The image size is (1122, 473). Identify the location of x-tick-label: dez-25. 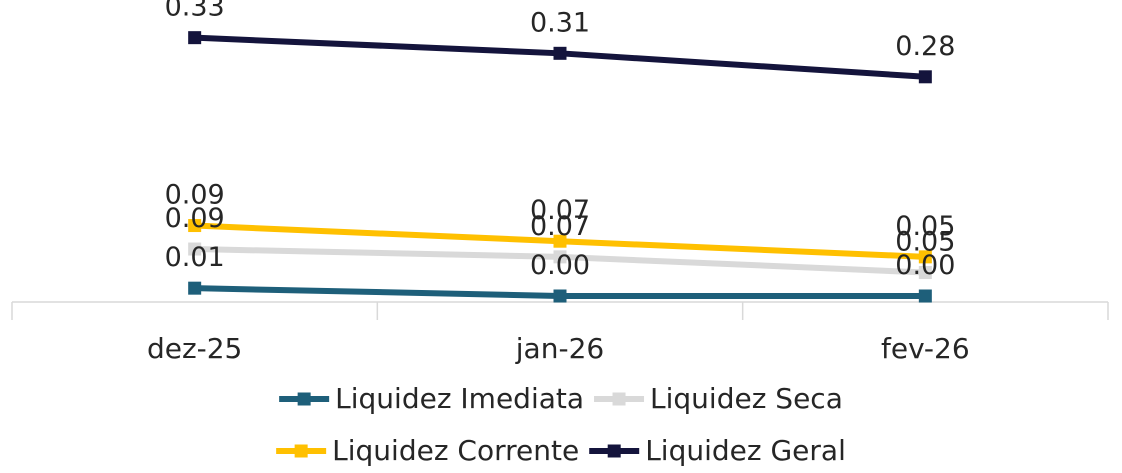
(194, 348).